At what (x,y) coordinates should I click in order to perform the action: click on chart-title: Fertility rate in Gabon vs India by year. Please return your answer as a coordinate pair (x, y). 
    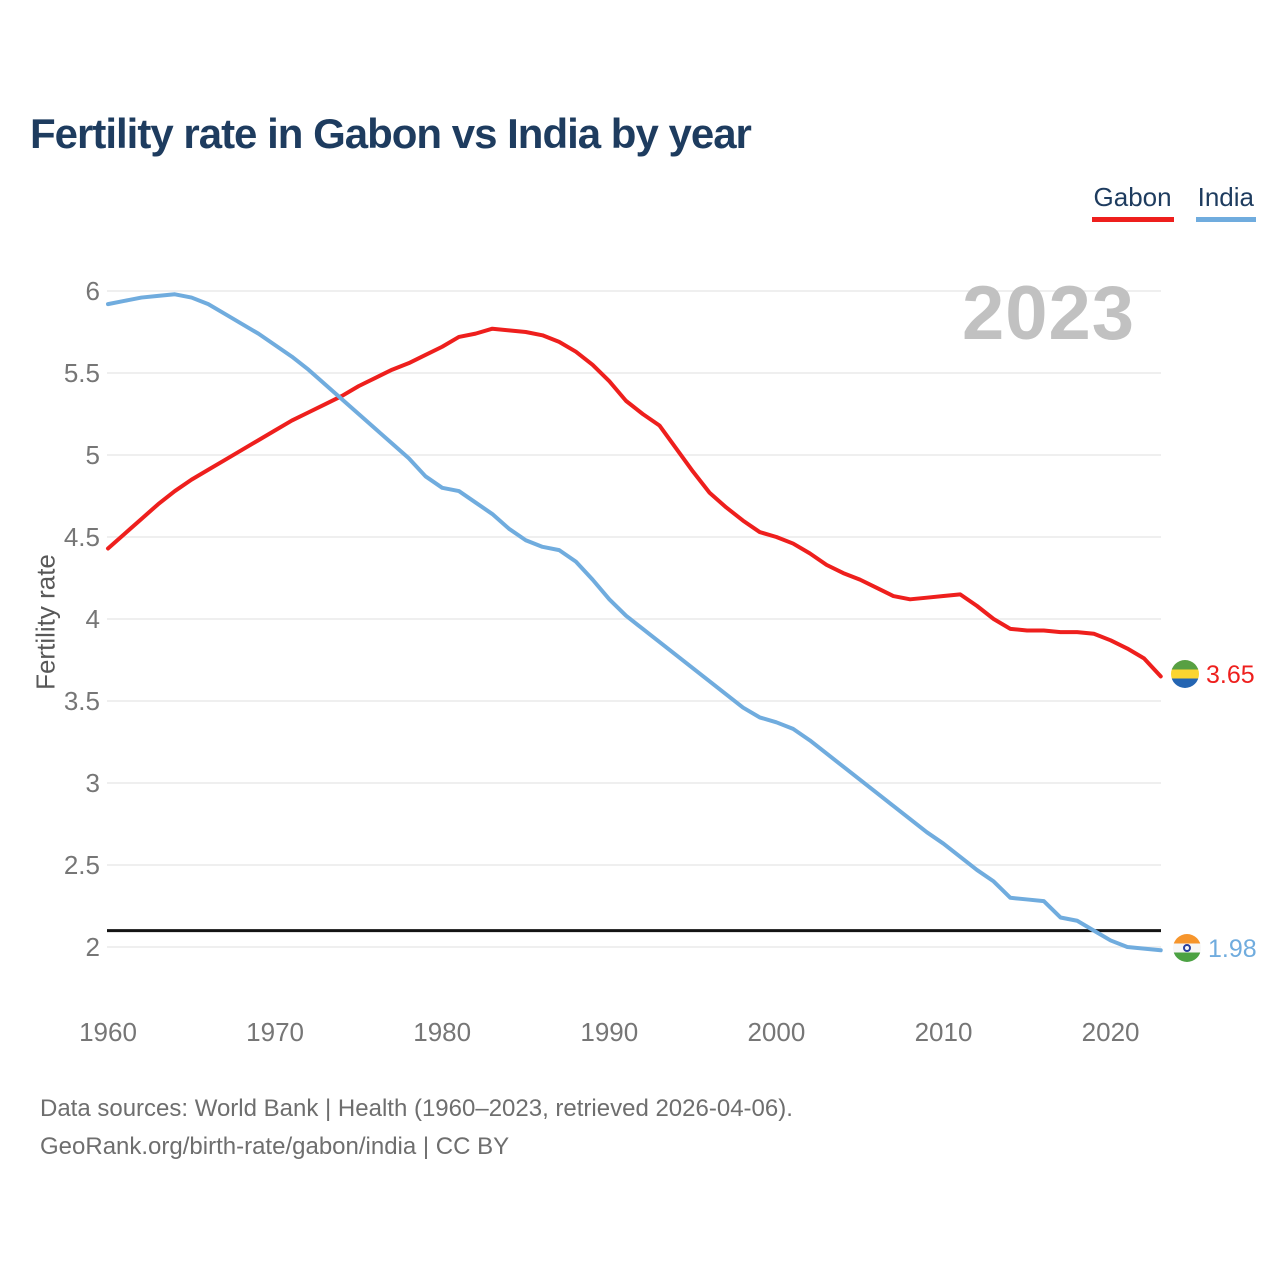
    Looking at the image, I should click on (391, 133).